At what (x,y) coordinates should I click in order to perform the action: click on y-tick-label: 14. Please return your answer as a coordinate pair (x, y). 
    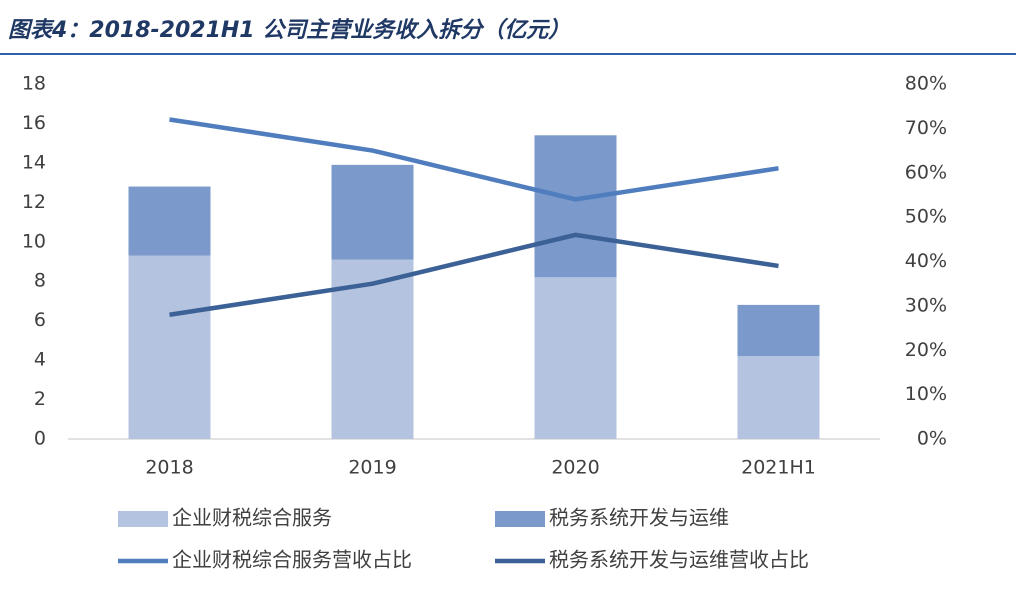
    Looking at the image, I should click on (34, 162).